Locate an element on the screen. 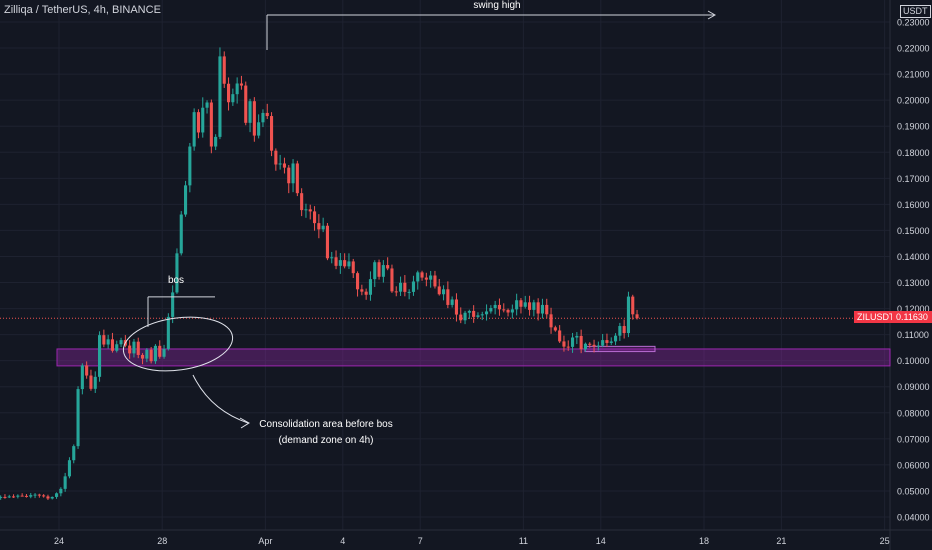  y-tick-label: 0.11000 is located at coordinates (913, 335).